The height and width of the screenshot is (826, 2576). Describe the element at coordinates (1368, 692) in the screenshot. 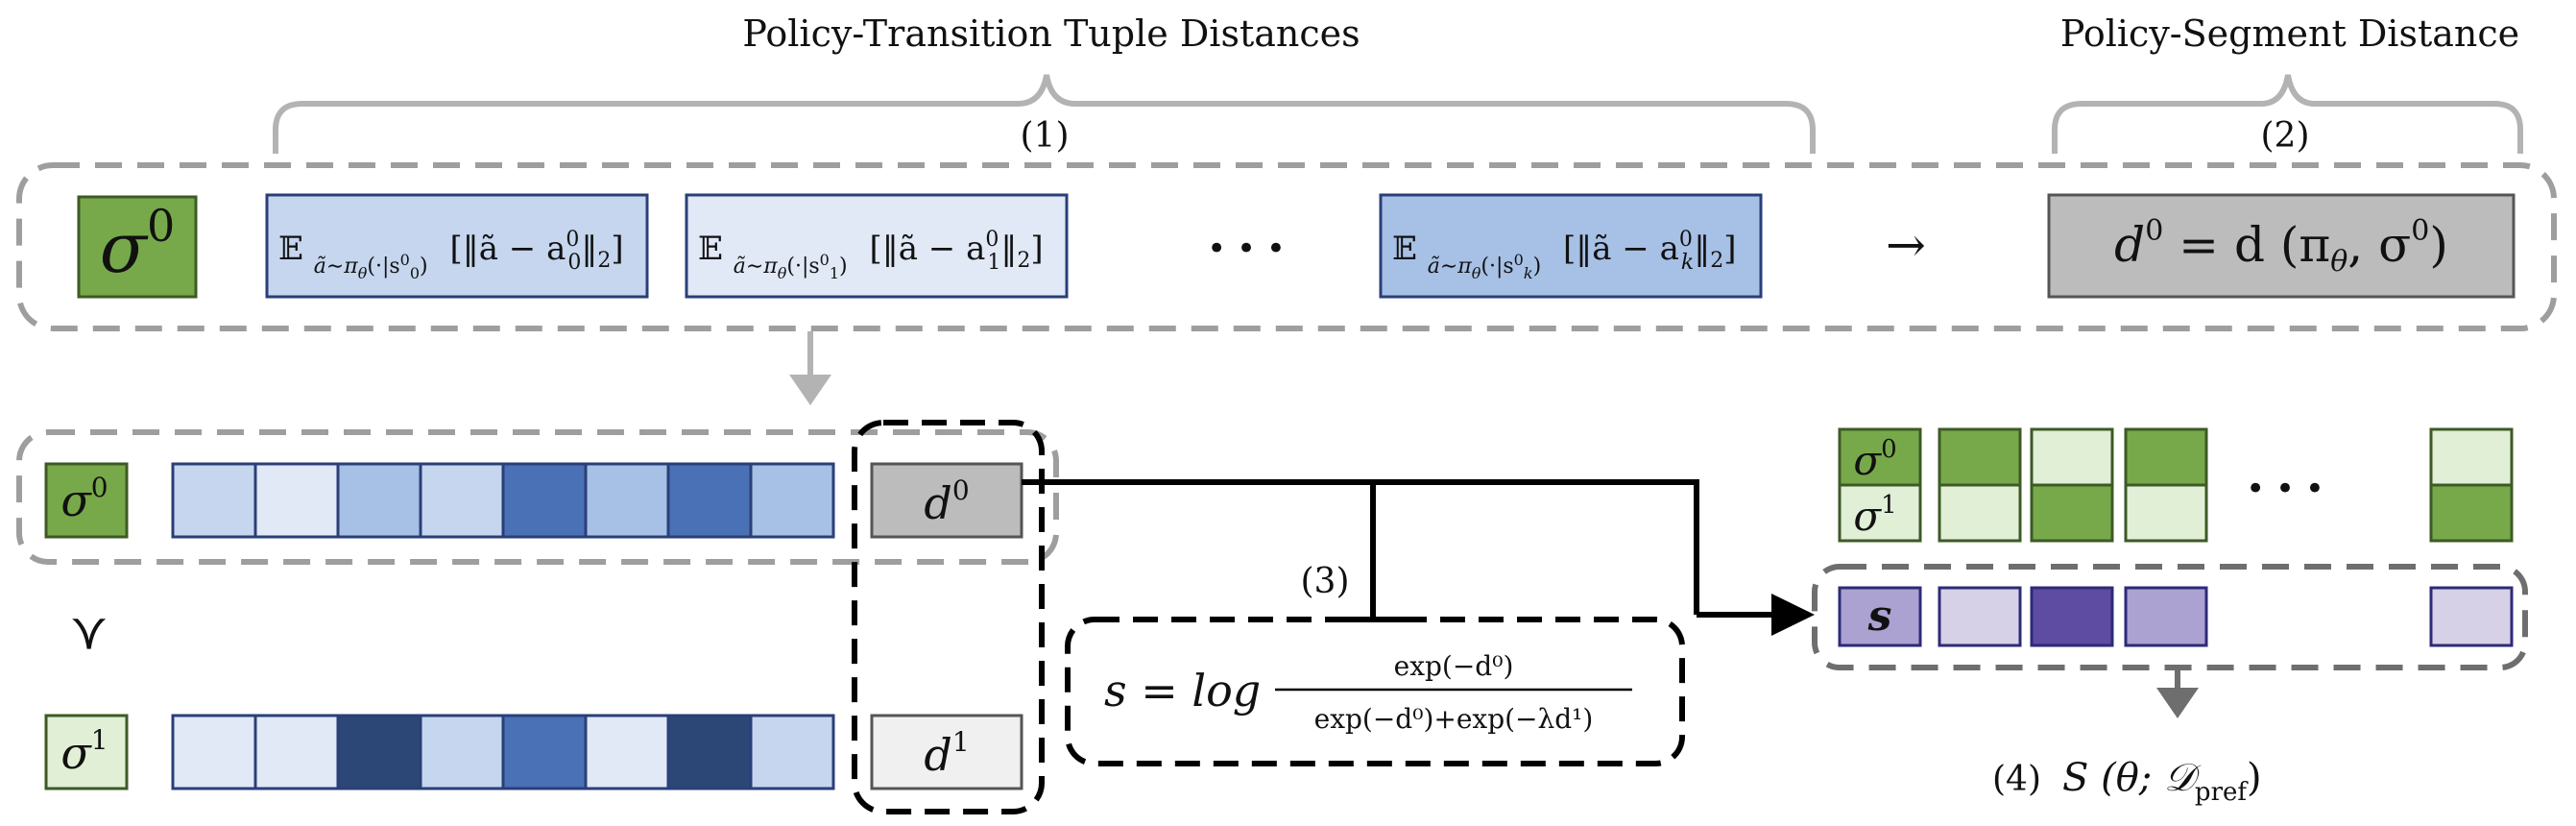

I see `score-formula: s = log exp(−d⁰) exp(−d⁰)+exp(−λd¹)` at that location.